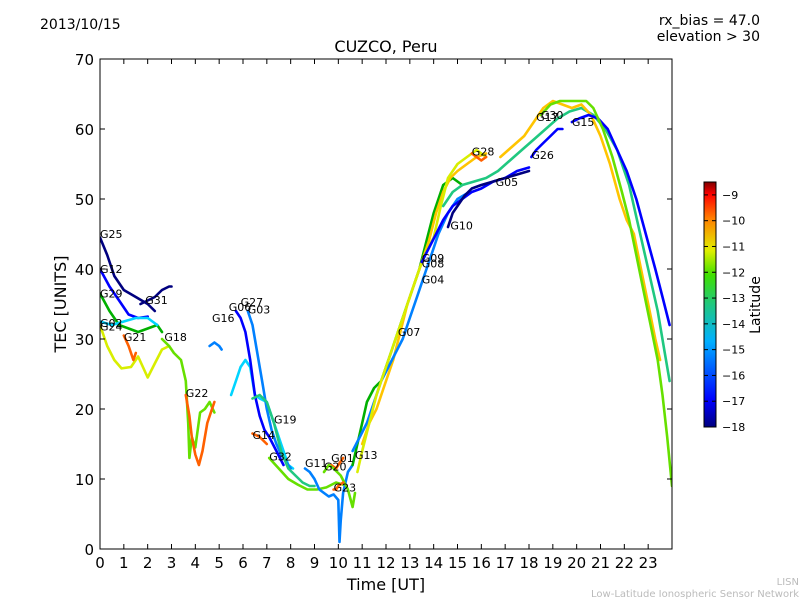 The height and width of the screenshot is (600, 800). What do you see at coordinates (433, 563) in the screenshot?
I see `x-tick-label: 14` at bounding box center [433, 563].